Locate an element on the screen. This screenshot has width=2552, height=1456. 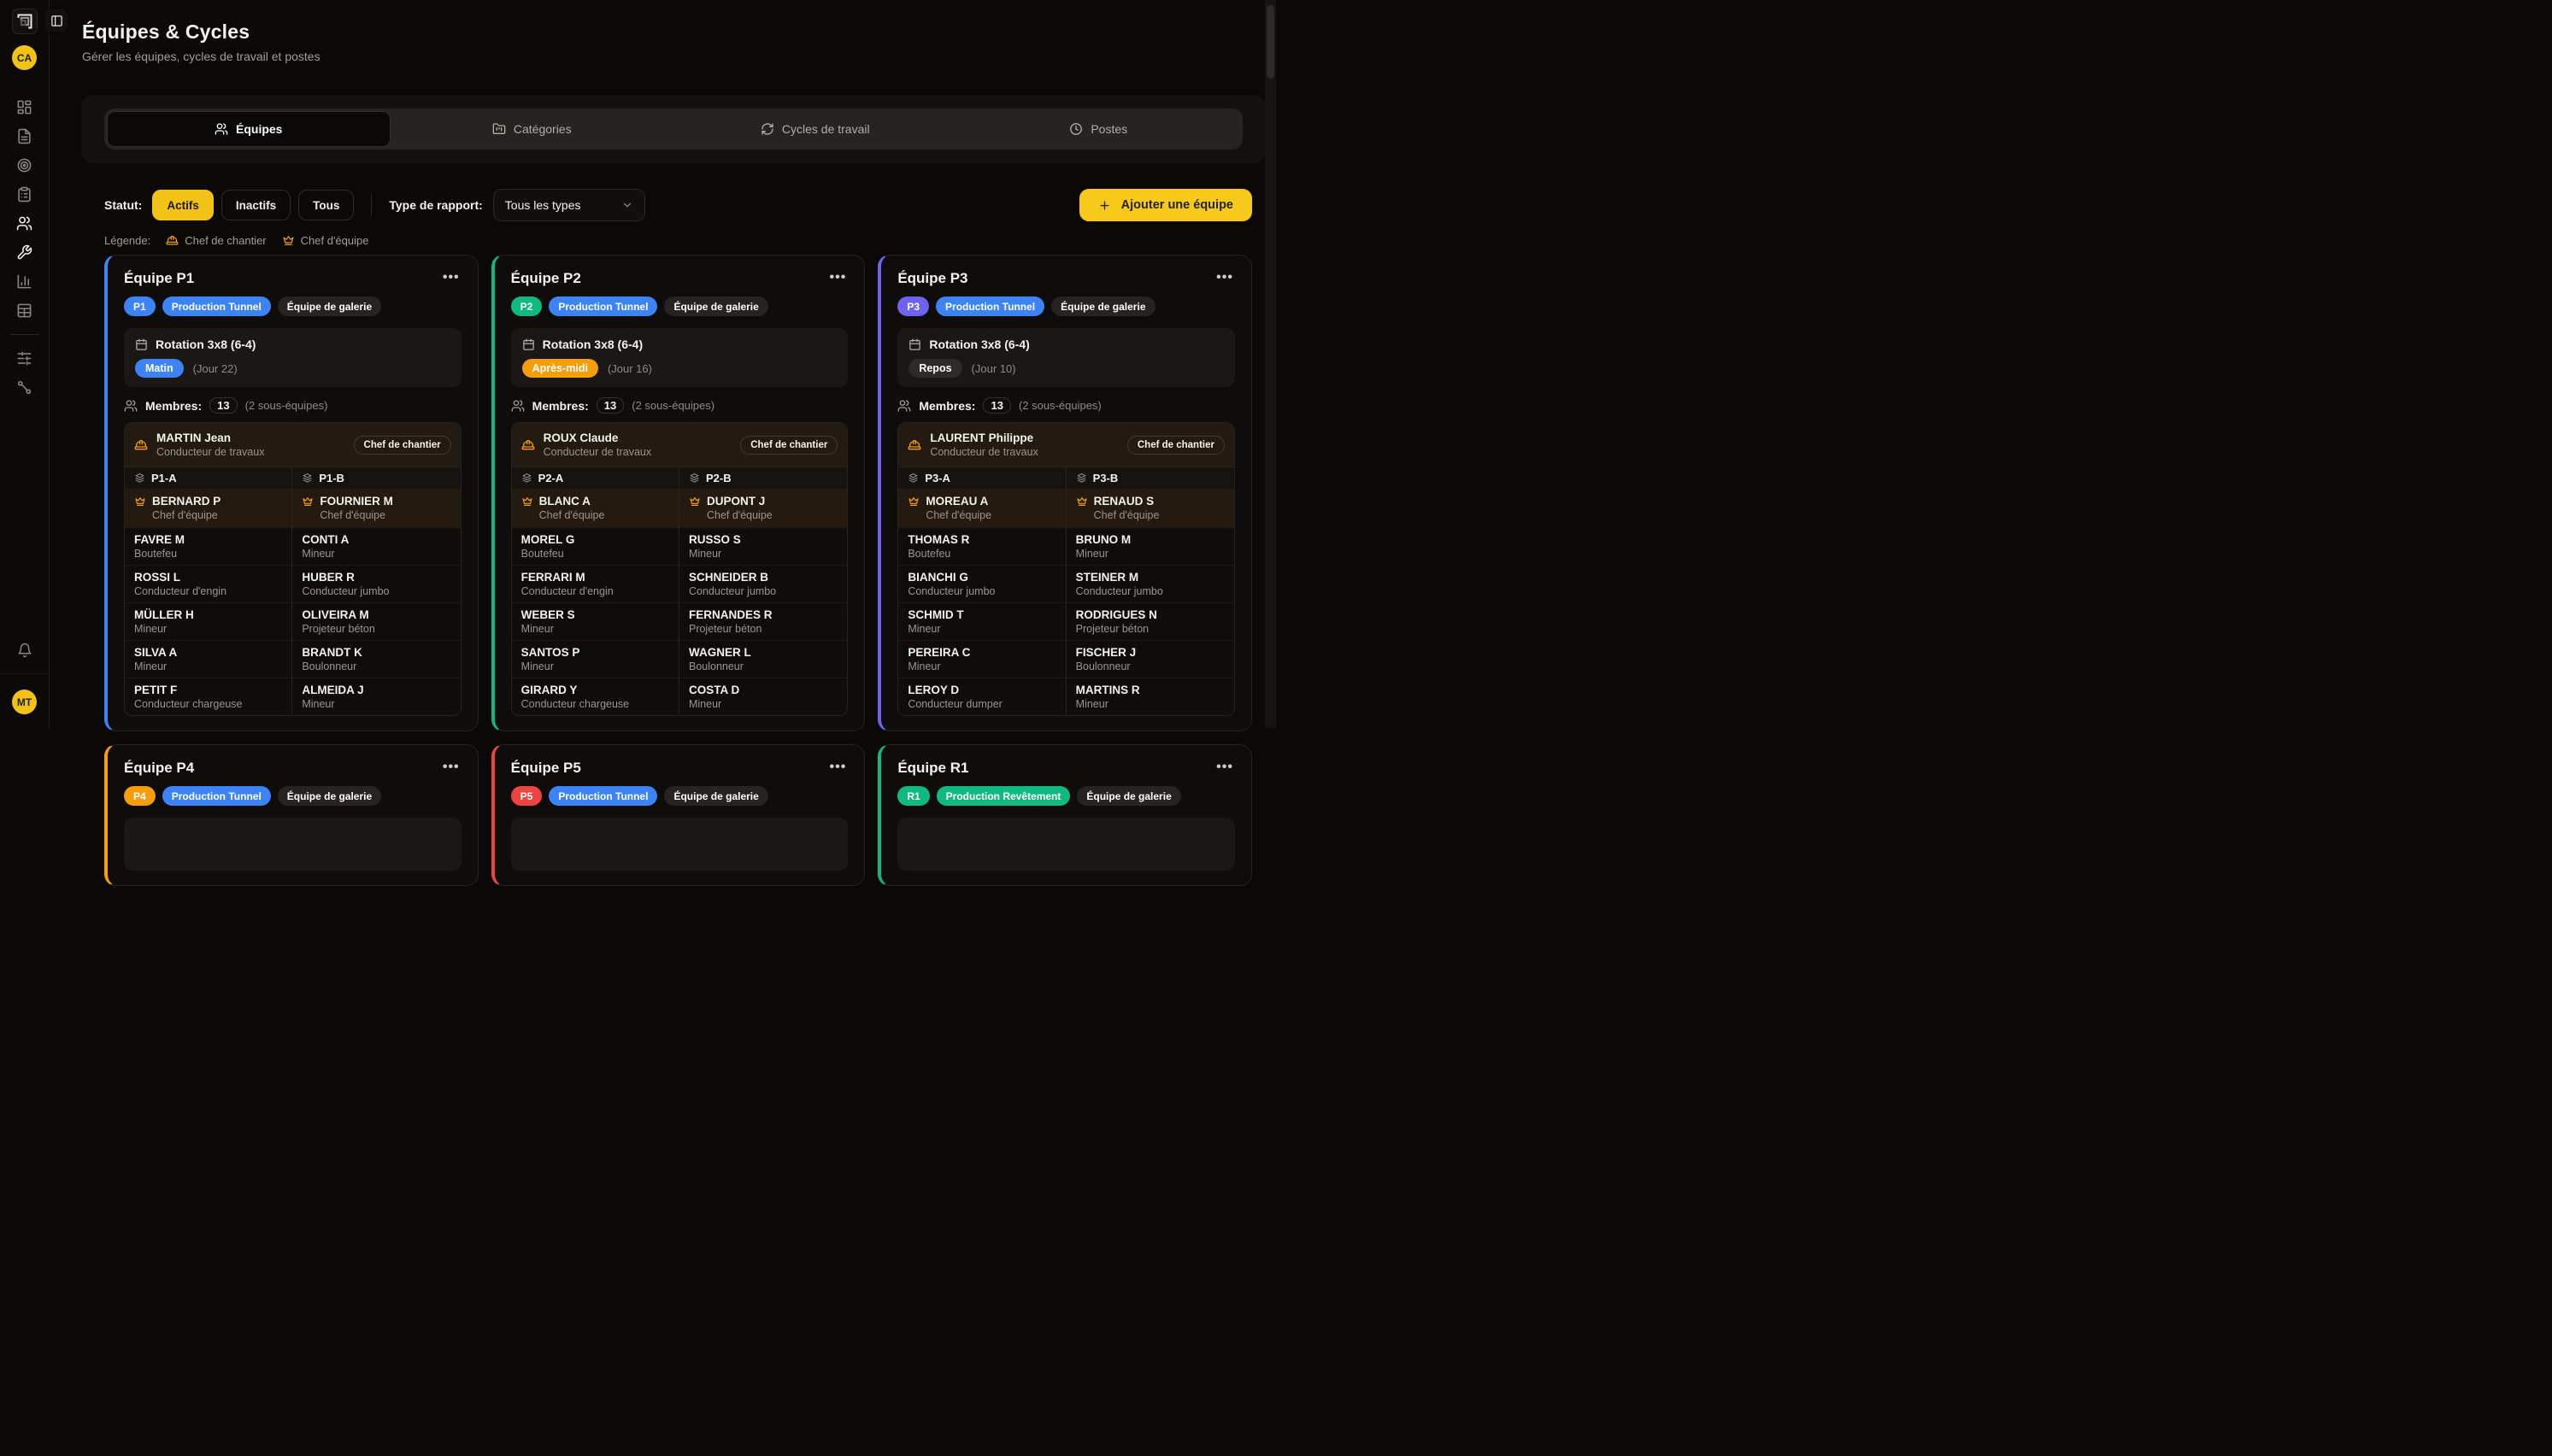
members-count-badge: 13 is located at coordinates (610, 405).